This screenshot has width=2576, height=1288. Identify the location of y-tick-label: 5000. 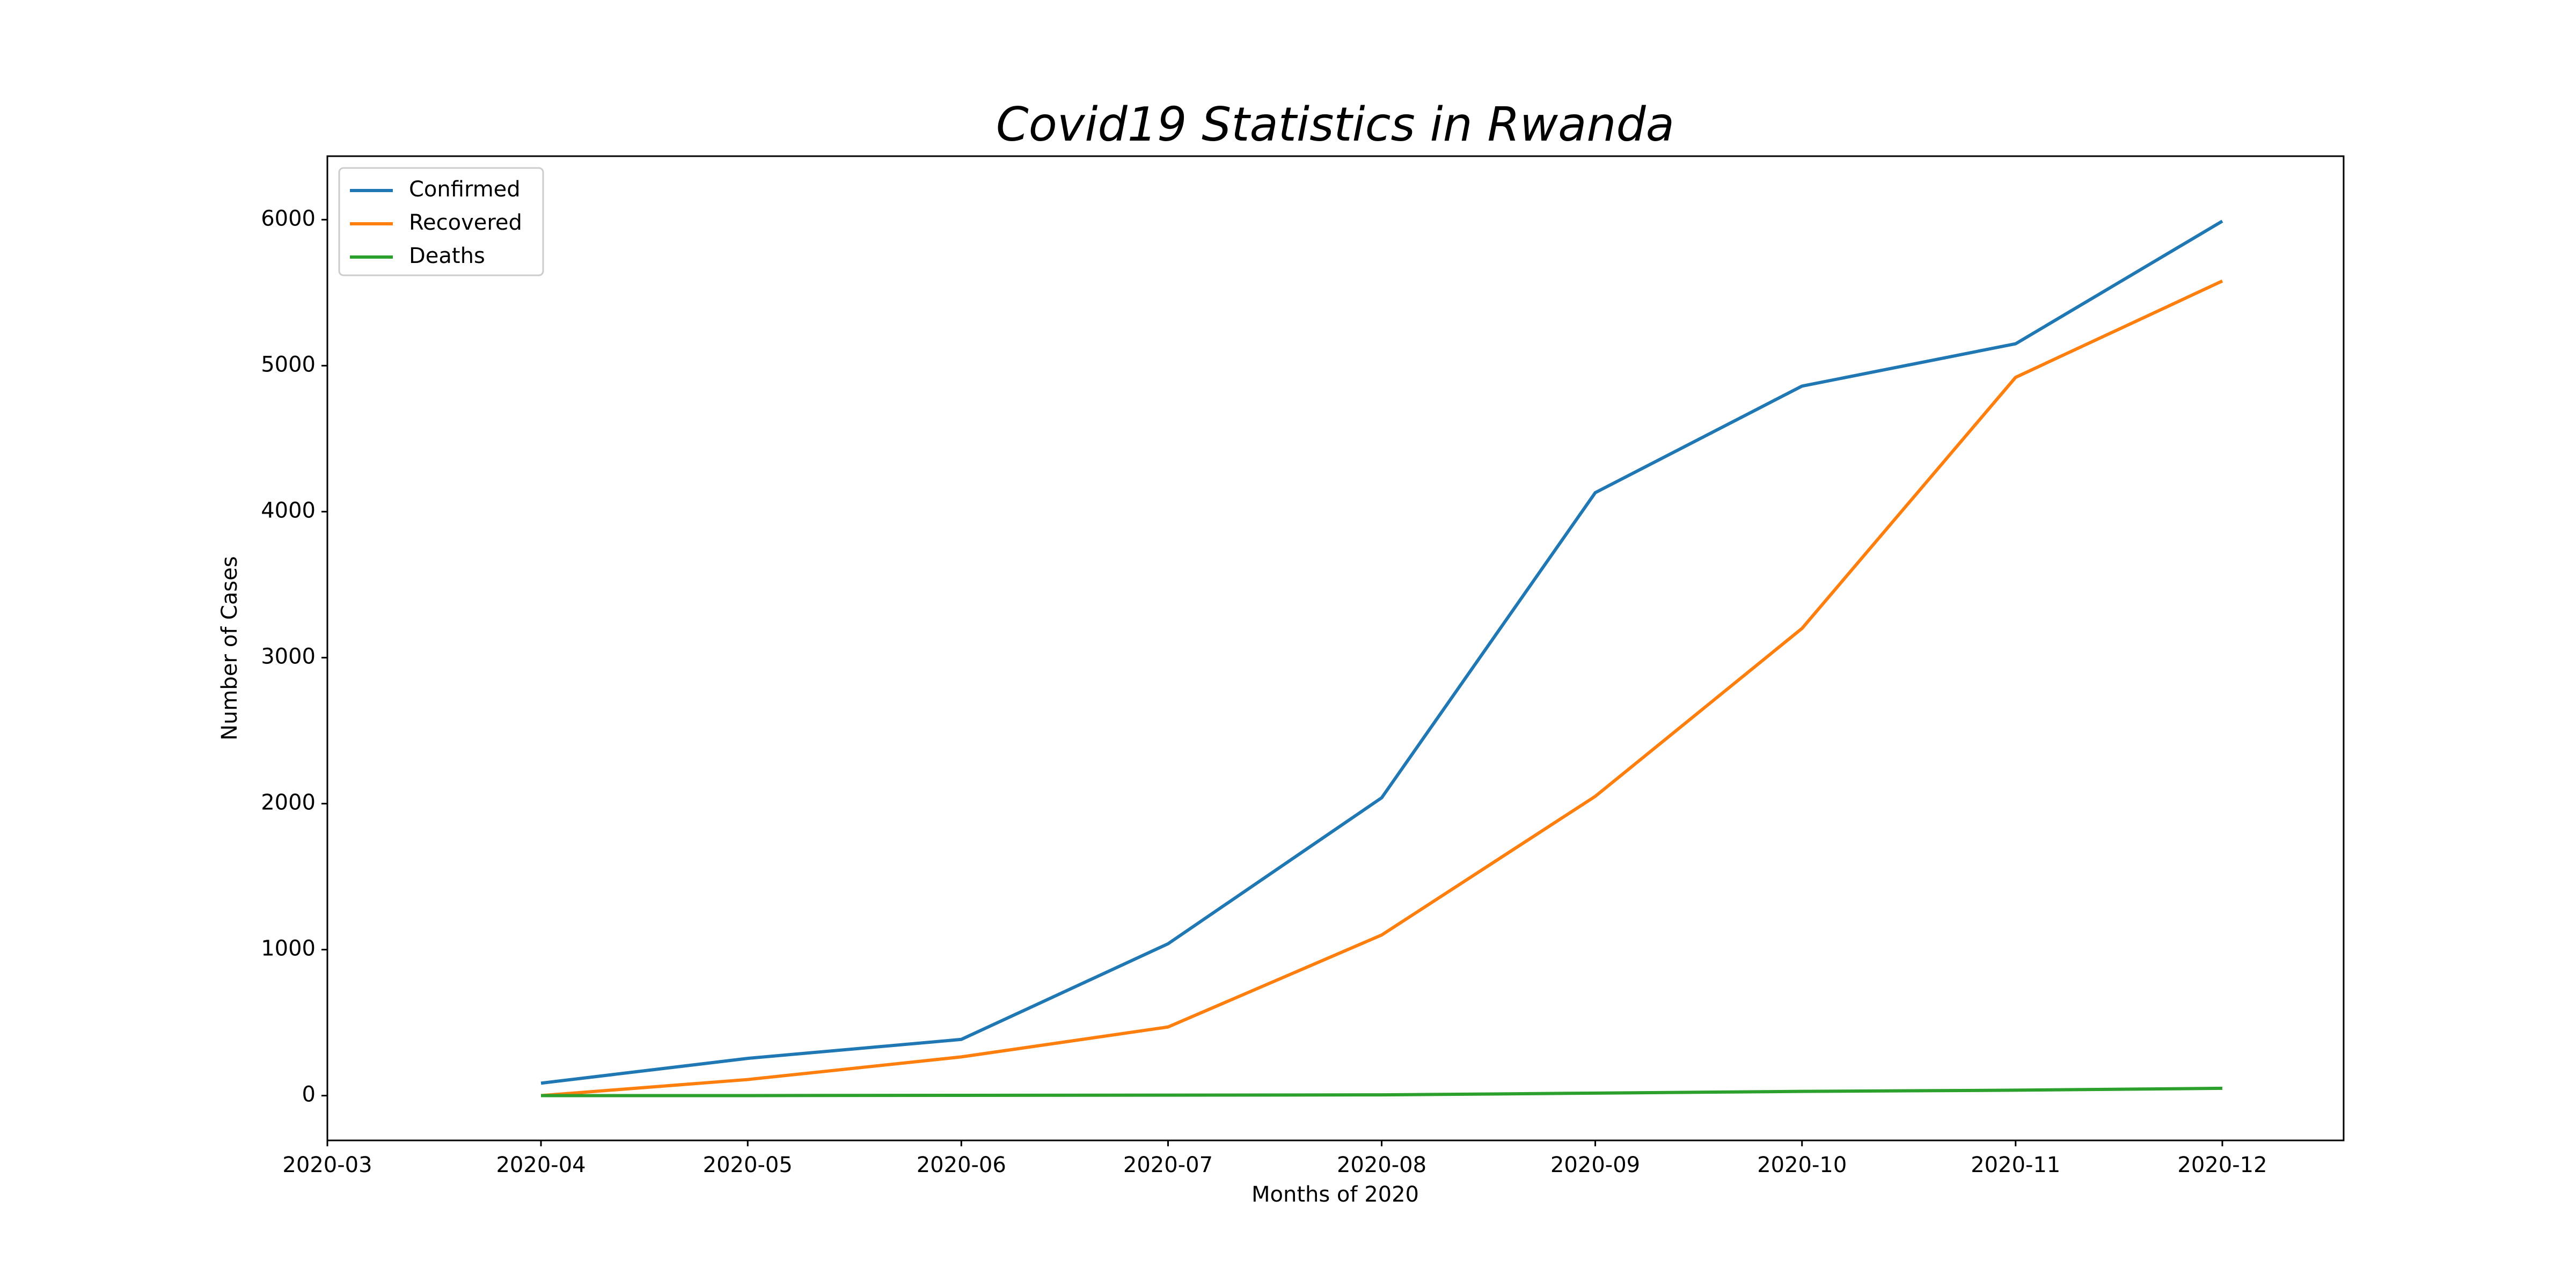
(288, 364).